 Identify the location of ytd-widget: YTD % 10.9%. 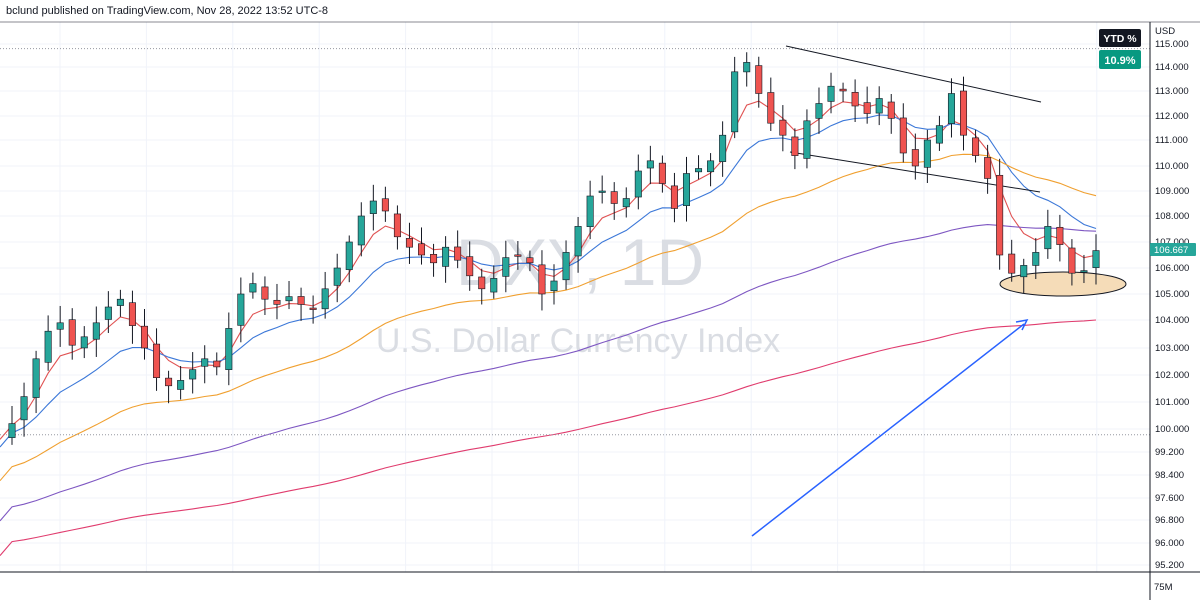
(1120, 49).